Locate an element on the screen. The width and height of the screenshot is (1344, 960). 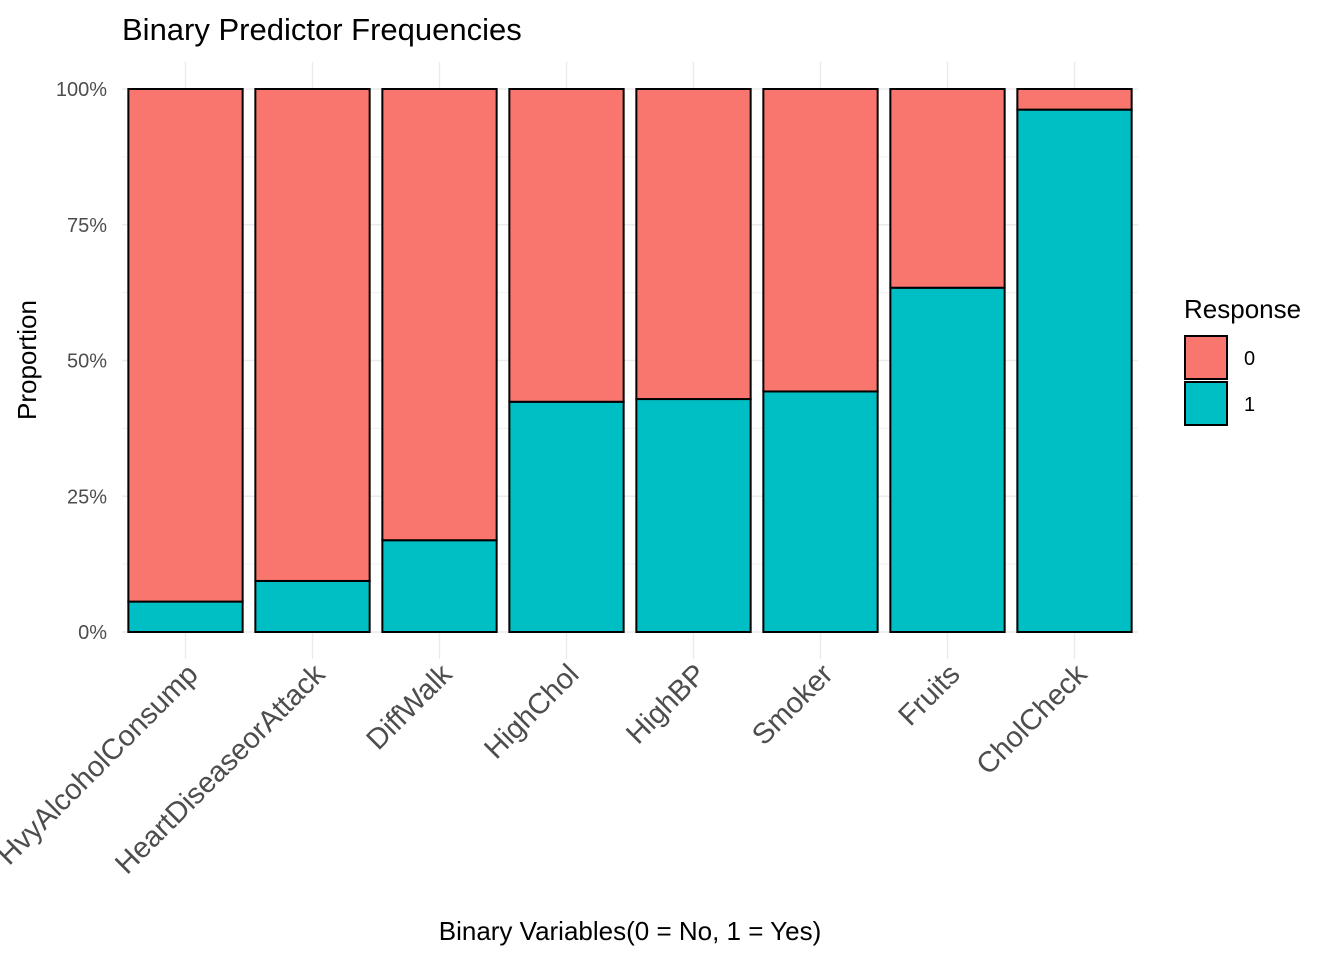
y-tick-label: 100% is located at coordinates (81, 90).